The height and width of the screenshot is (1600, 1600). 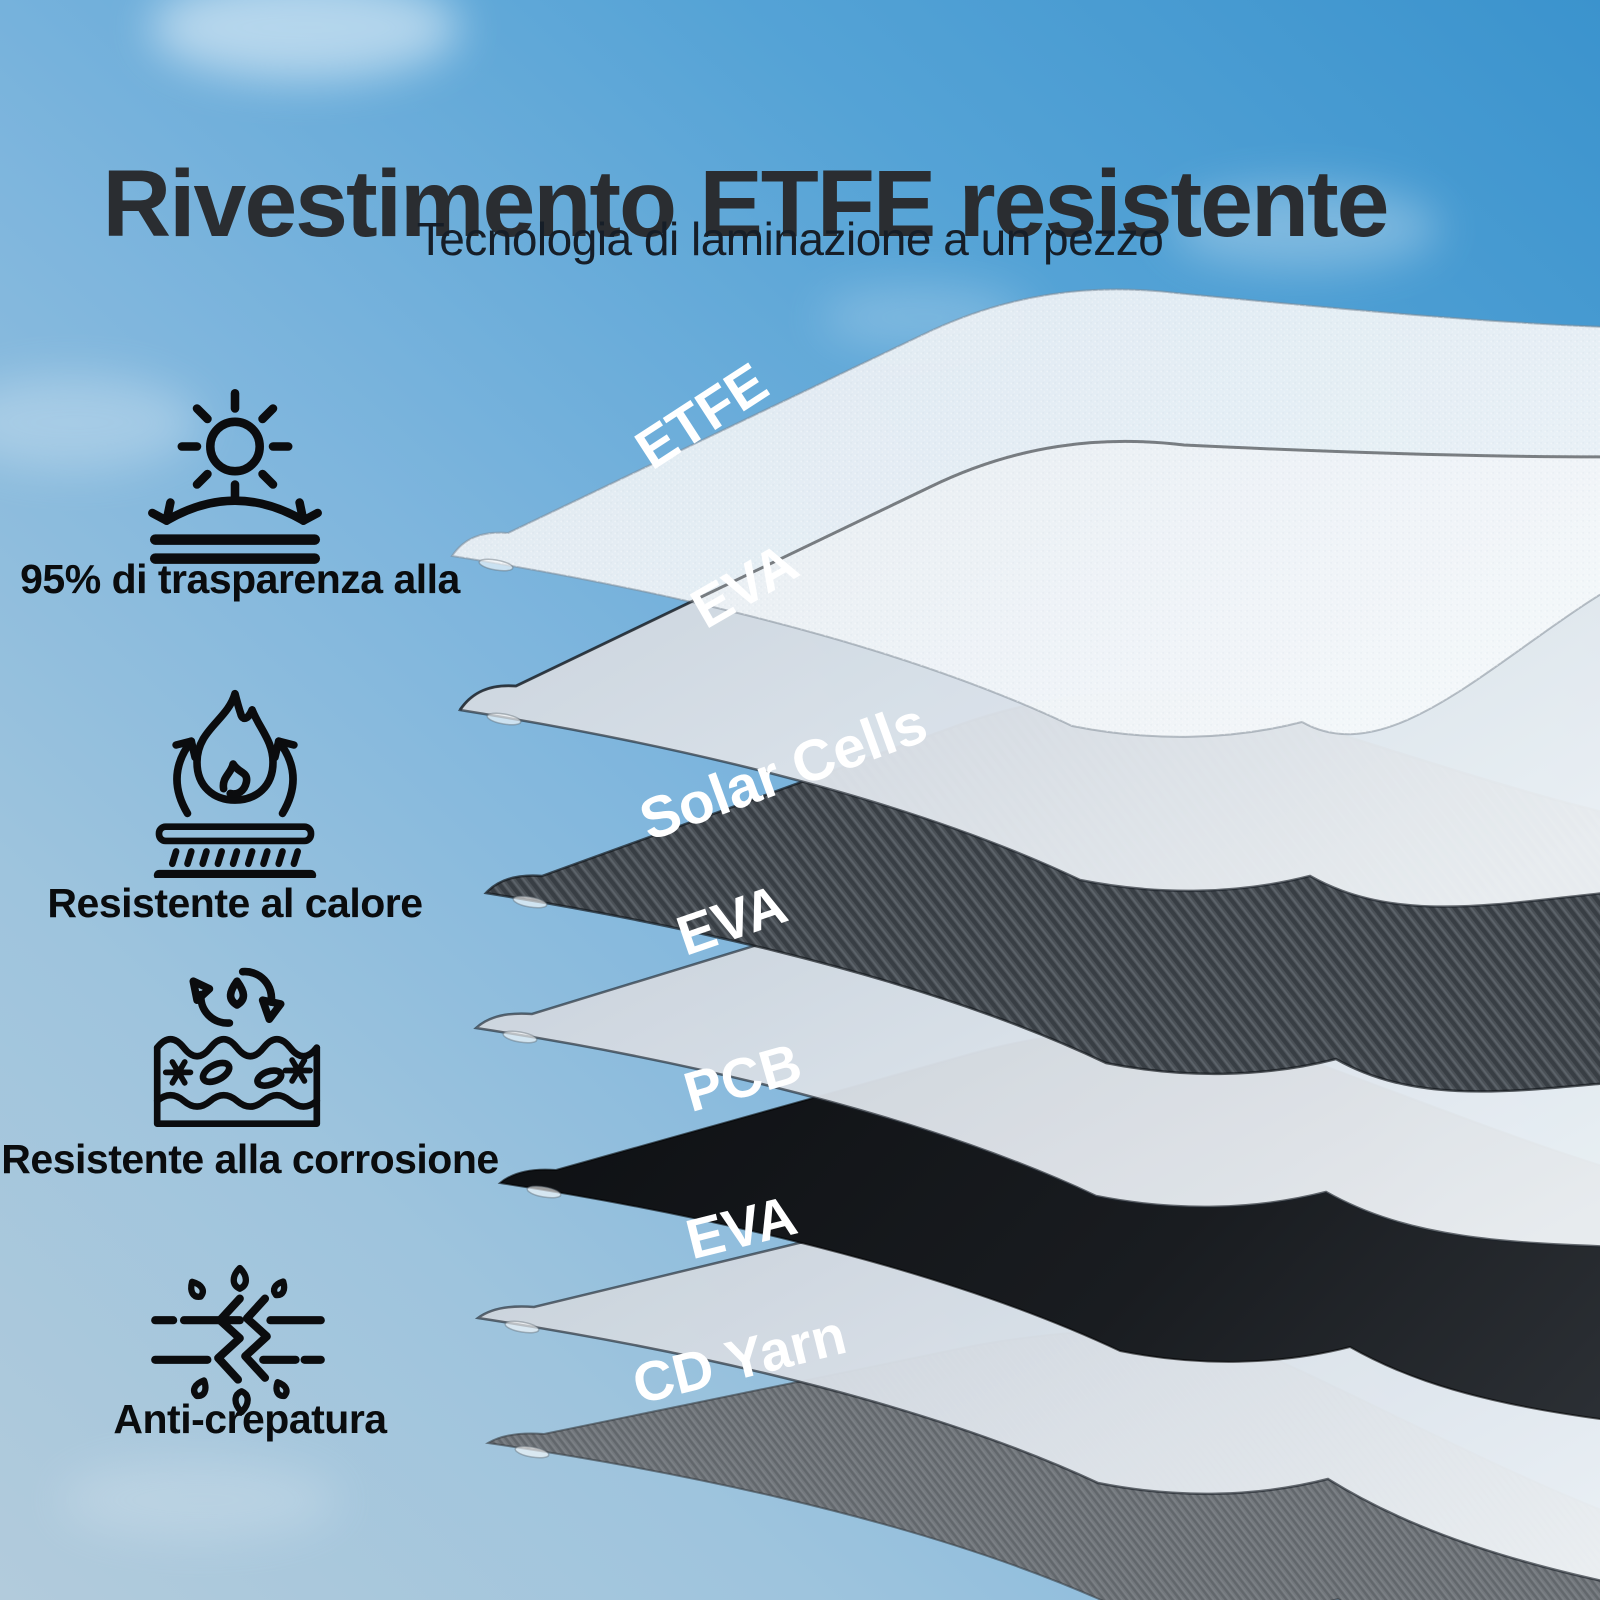 What do you see at coordinates (746, 203) in the screenshot?
I see `page-title: Rivestimento ETFE resistente` at bounding box center [746, 203].